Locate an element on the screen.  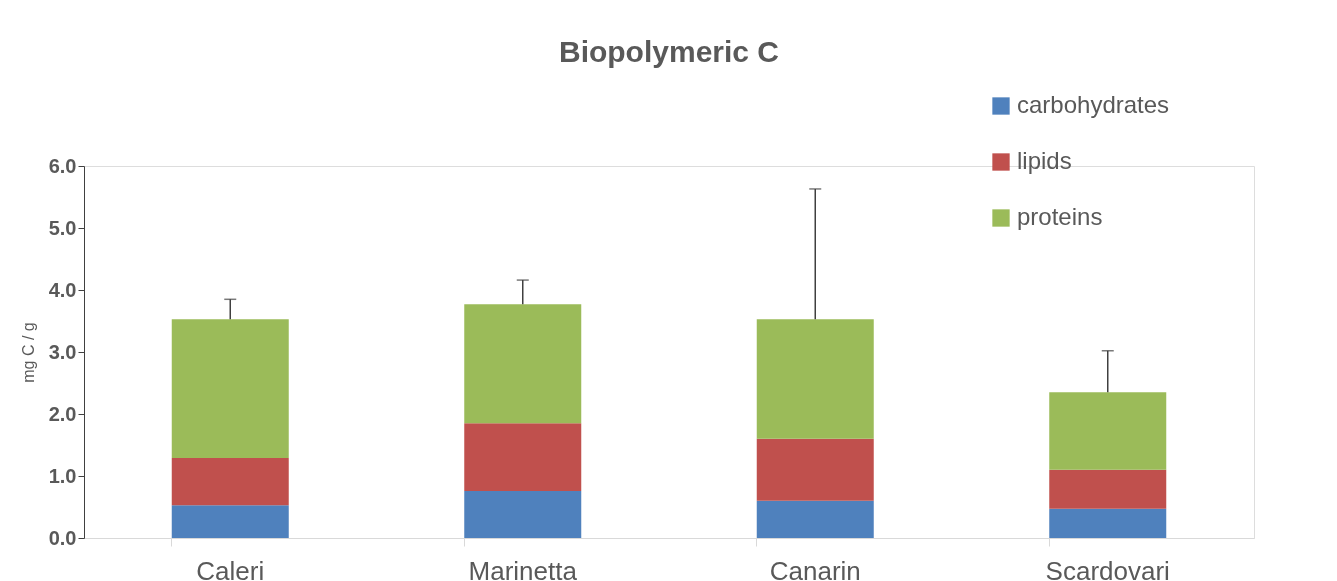
y-tick-label: 4.0 is located at coordinates (62, 289).